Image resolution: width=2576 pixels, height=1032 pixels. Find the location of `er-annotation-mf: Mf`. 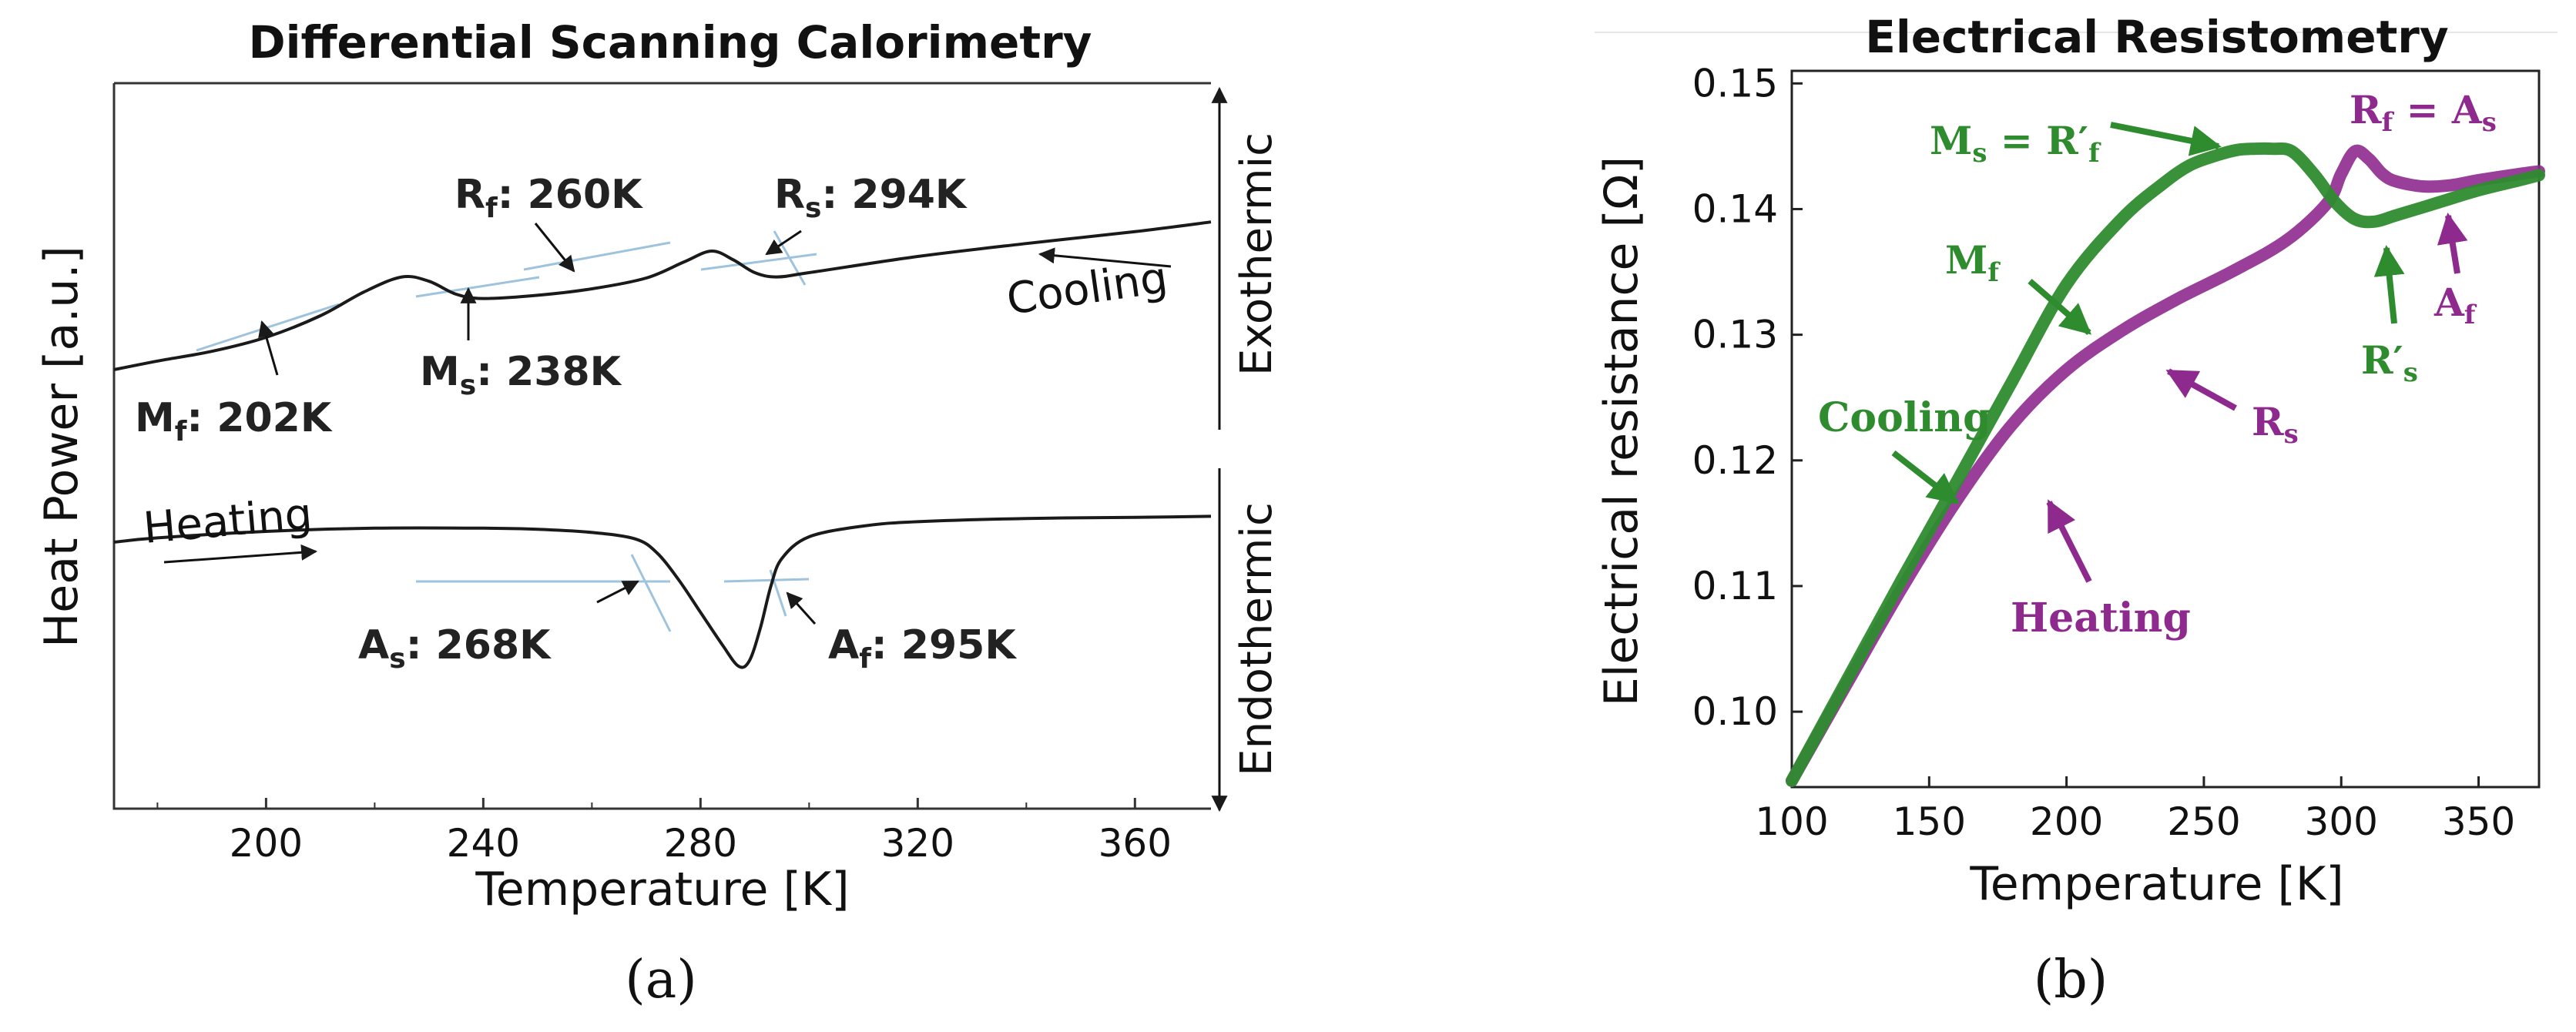

er-annotation-mf: Mf is located at coordinates (2018, 286).